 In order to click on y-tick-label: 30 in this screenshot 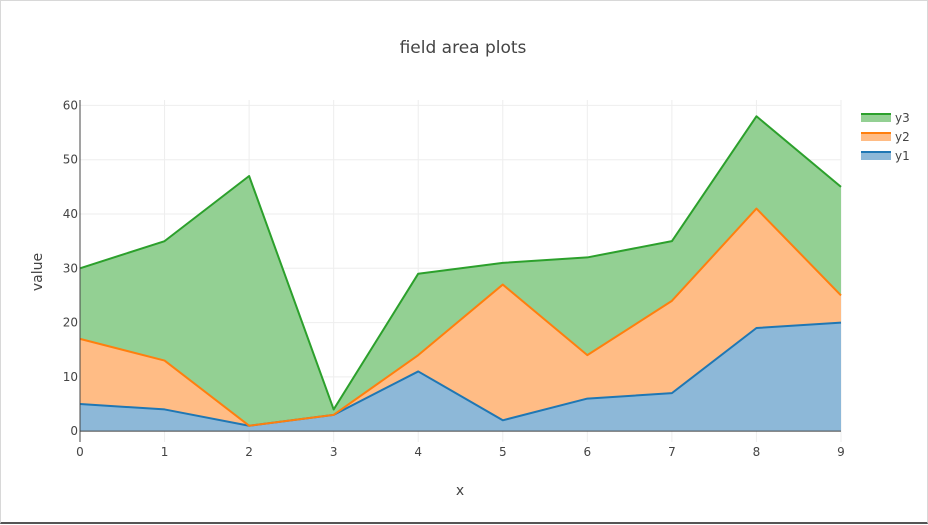, I will do `click(70, 268)`.